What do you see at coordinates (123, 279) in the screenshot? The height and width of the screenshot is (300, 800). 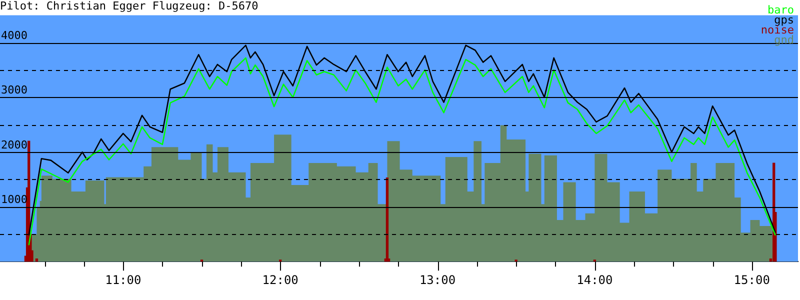 I see `x-tick-label: 11:00` at bounding box center [123, 279].